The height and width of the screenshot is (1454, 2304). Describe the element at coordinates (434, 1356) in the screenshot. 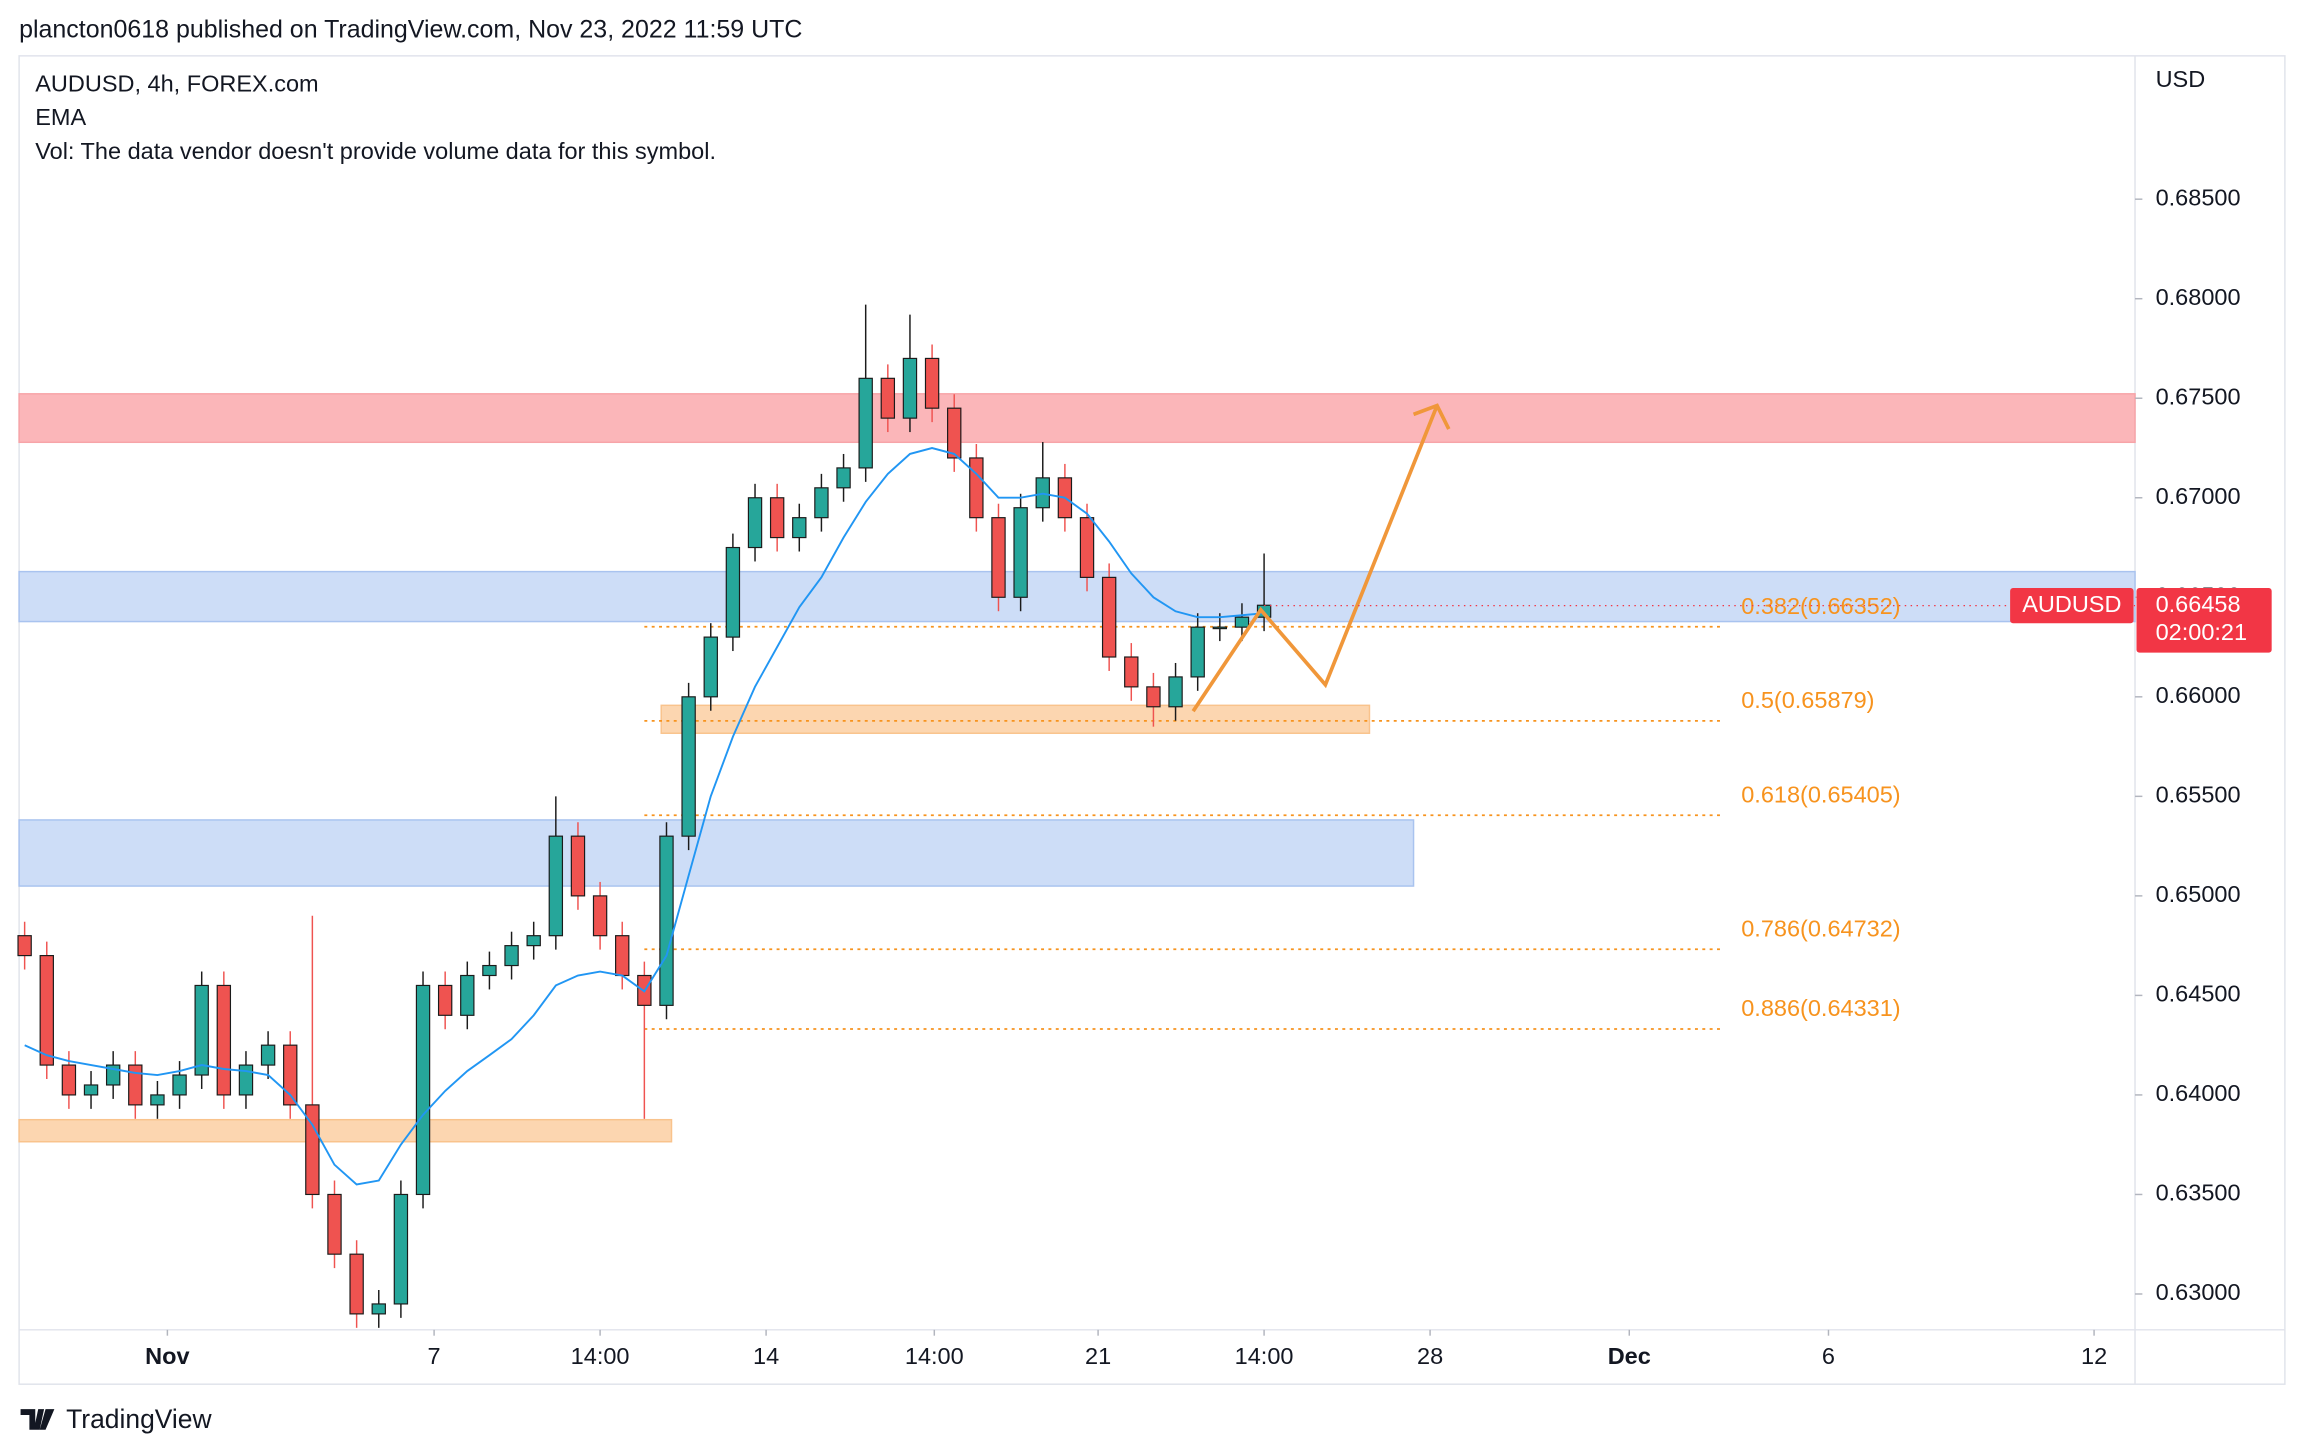

I see `x-tick-label: 7` at that location.